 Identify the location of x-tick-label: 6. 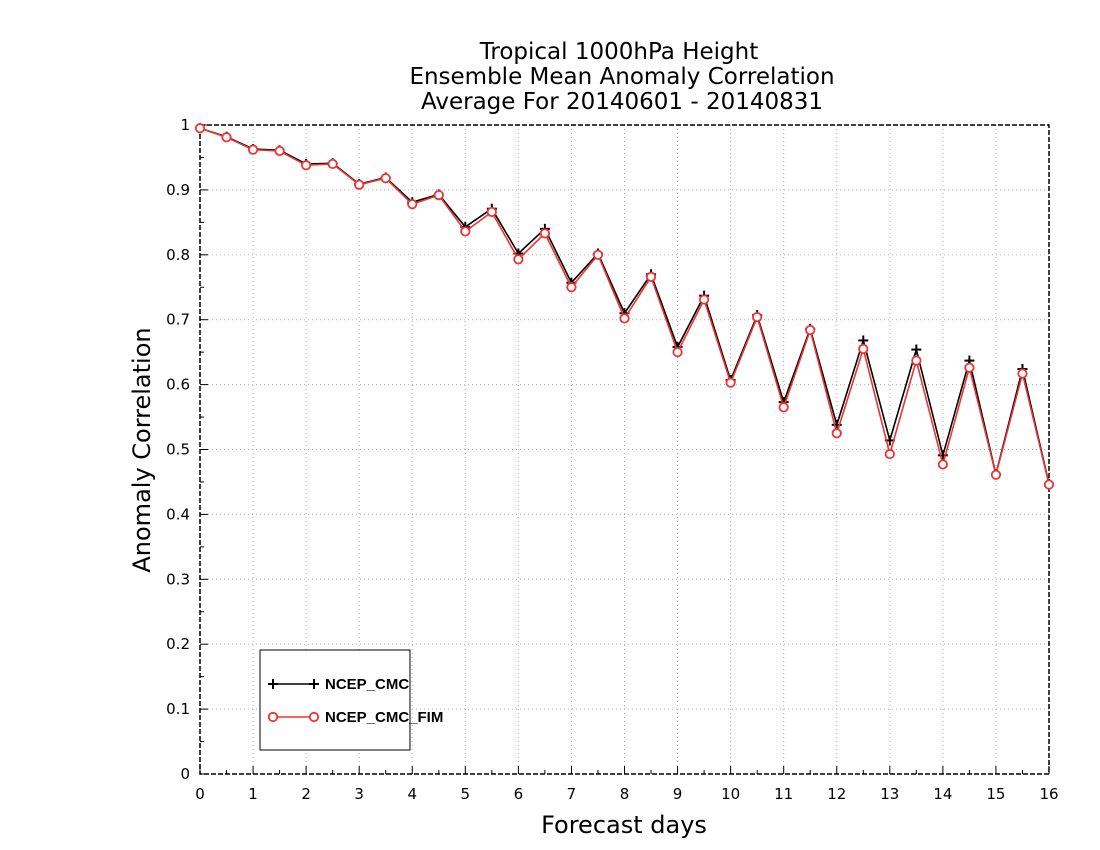
(519, 794).